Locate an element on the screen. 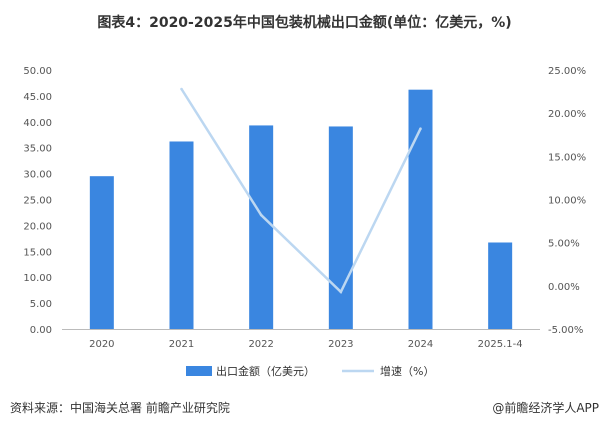  x-tick-label: 2023 is located at coordinates (340, 344).